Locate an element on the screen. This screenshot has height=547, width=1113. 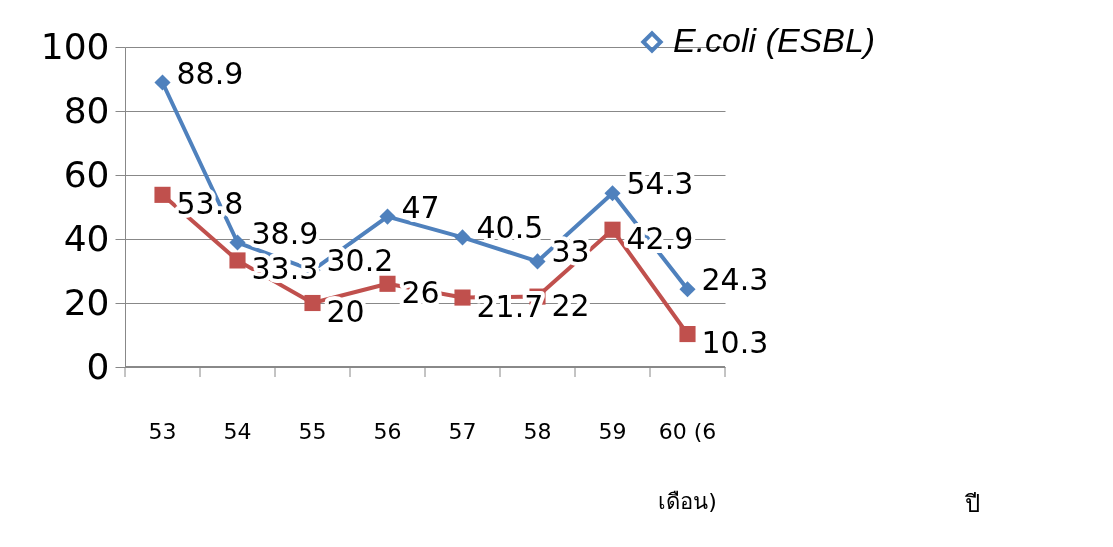
x-tick-label: 58 is located at coordinates (537, 431).